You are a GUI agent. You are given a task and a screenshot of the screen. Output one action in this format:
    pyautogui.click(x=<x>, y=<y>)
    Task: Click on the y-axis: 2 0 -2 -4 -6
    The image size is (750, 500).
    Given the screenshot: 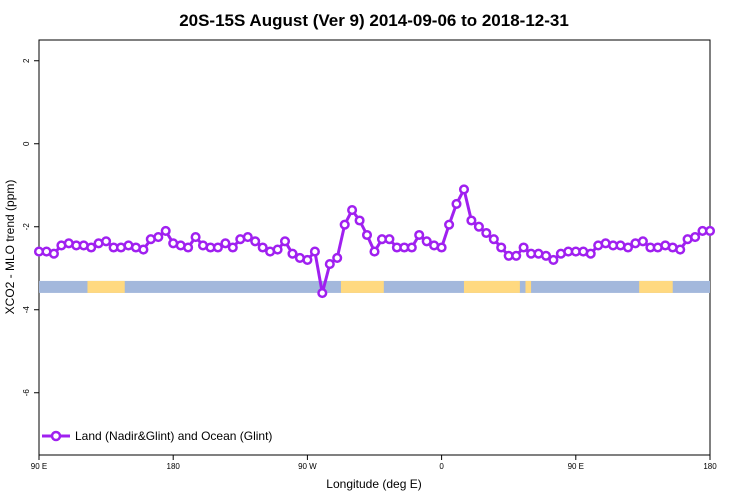 What is the action you would take?
    pyautogui.click(x=30, y=227)
    